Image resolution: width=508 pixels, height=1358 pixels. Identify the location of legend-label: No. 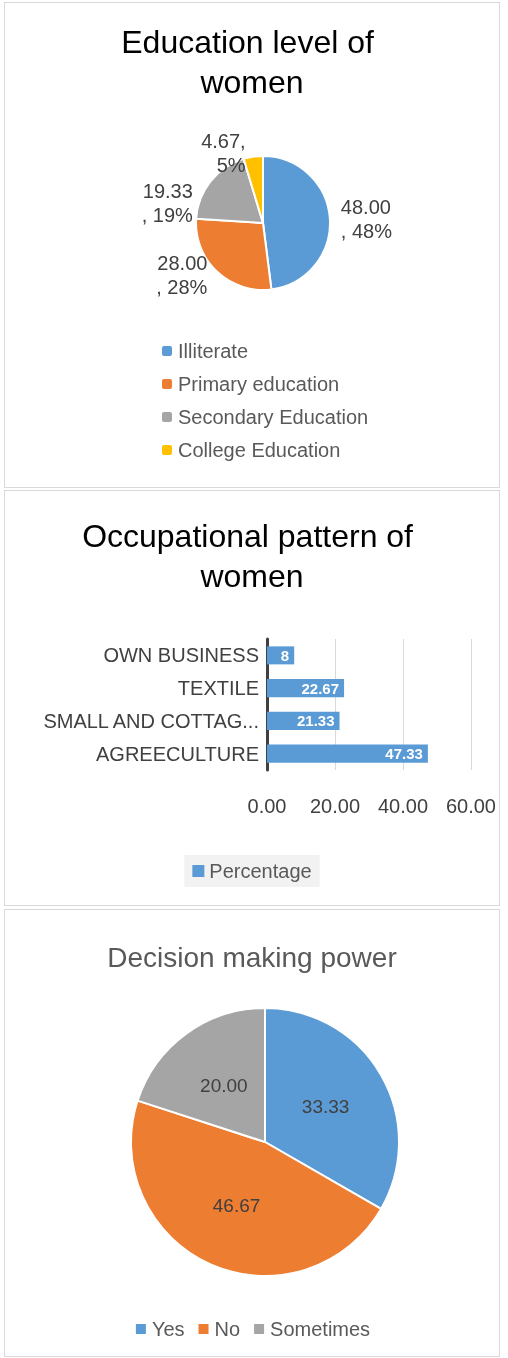
(227, 1329).